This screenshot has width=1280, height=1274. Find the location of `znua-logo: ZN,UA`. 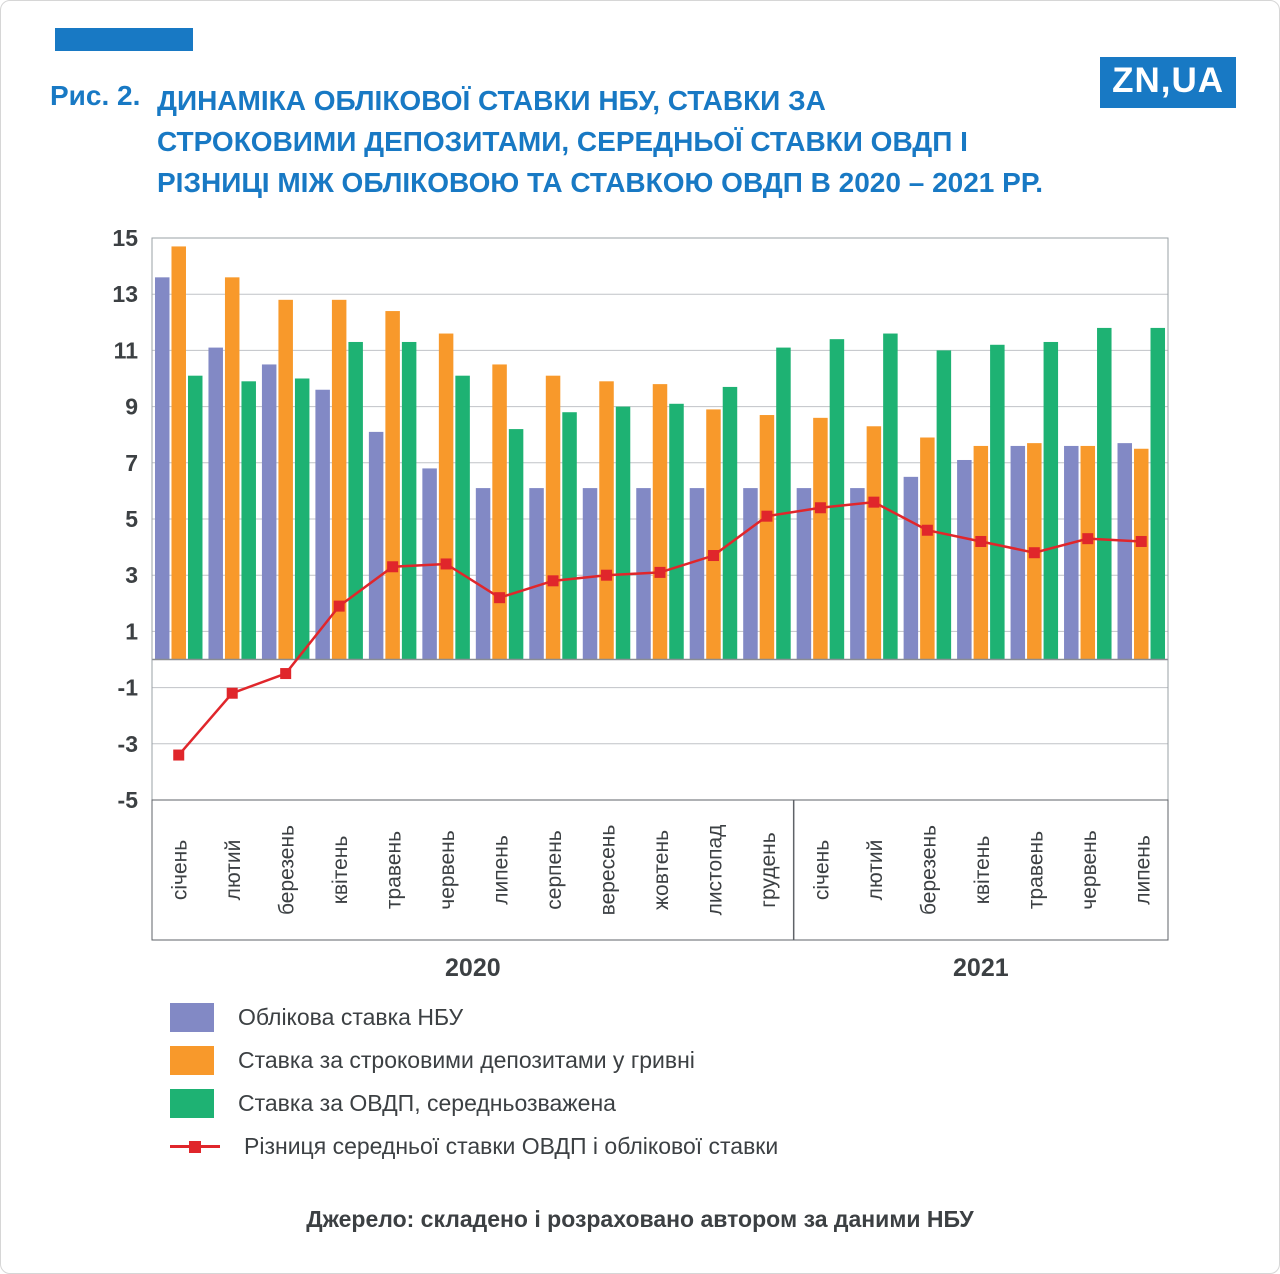

znua-logo: ZN,UA is located at coordinates (1168, 82).